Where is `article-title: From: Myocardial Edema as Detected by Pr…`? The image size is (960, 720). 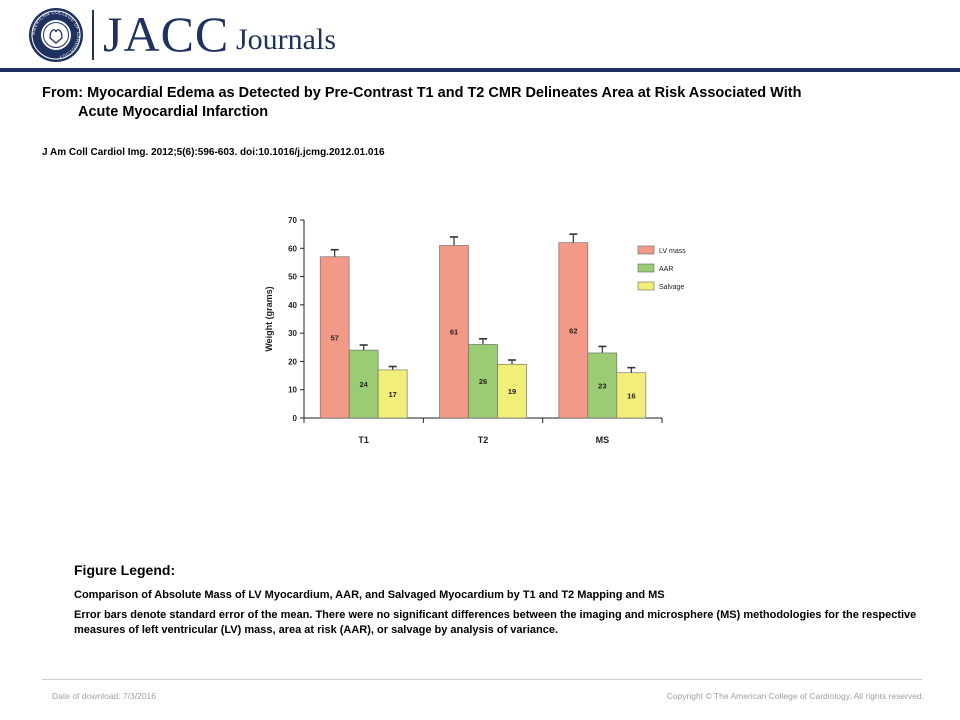 article-title: From: Myocardial Edema as Detected by Pr… is located at coordinates (482, 103).